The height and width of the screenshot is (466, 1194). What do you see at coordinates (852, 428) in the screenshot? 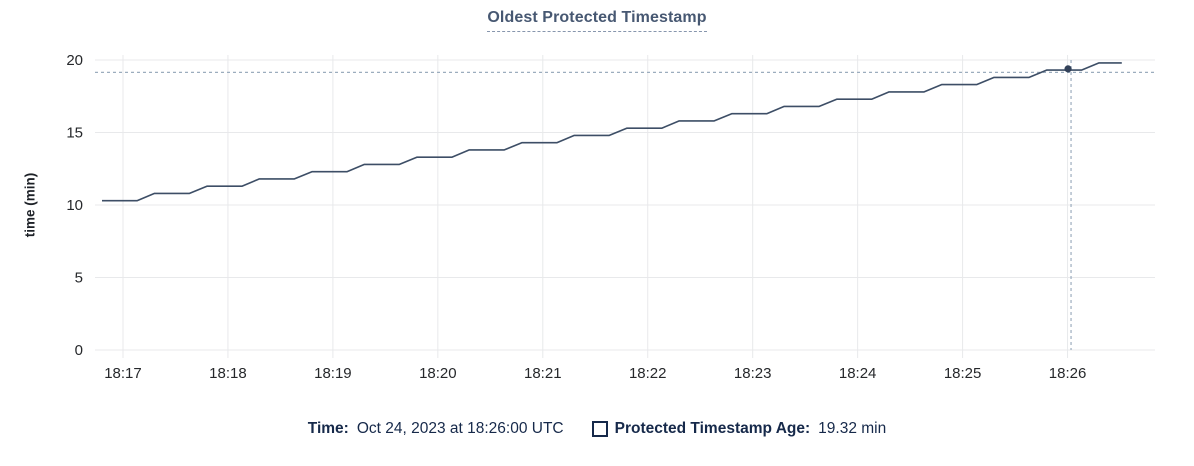
I see `age-value: 19.32 min` at bounding box center [852, 428].